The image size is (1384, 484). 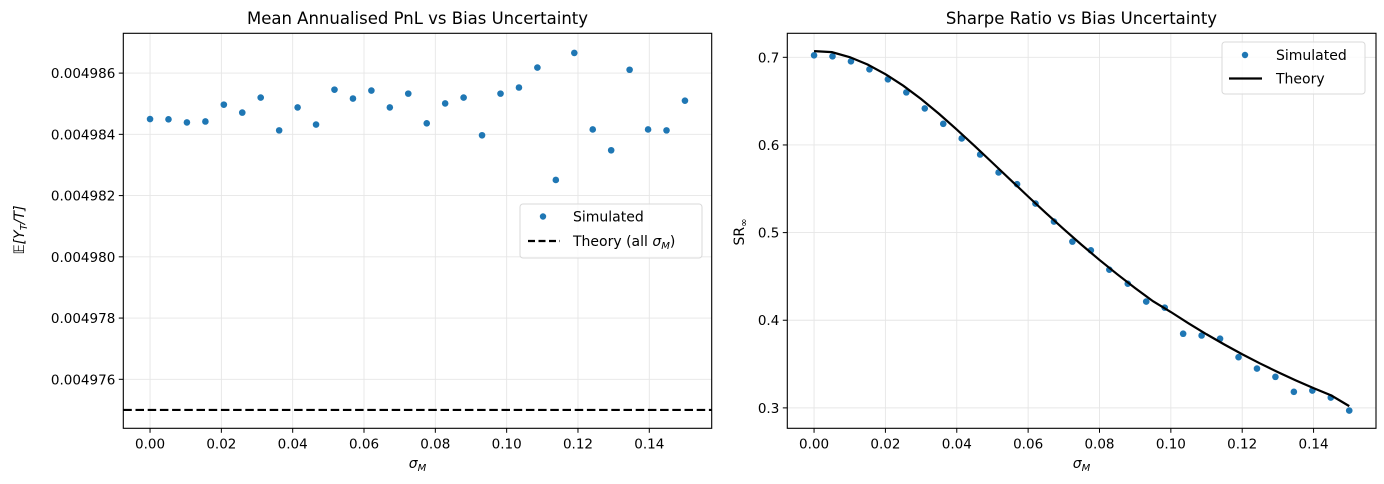 I want to click on pnl-x-ticks: 0.00 0.02 0.04 0.06 0.08 0.10 0.12 0.14, so click(x=399, y=440).